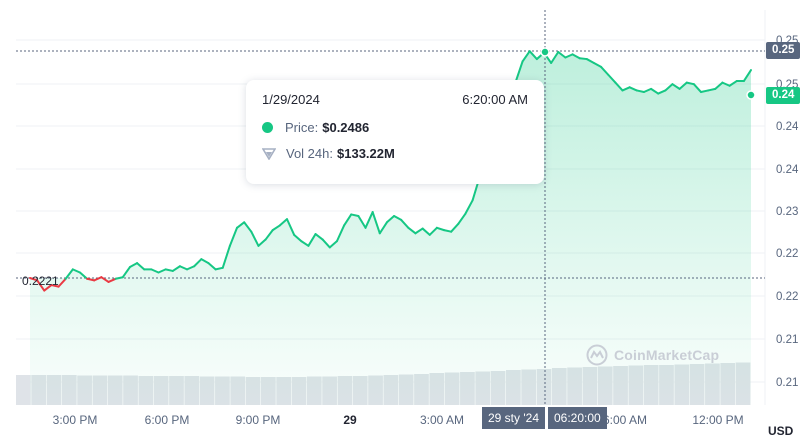  What do you see at coordinates (269, 153) in the screenshot?
I see `volume-icon` at bounding box center [269, 153].